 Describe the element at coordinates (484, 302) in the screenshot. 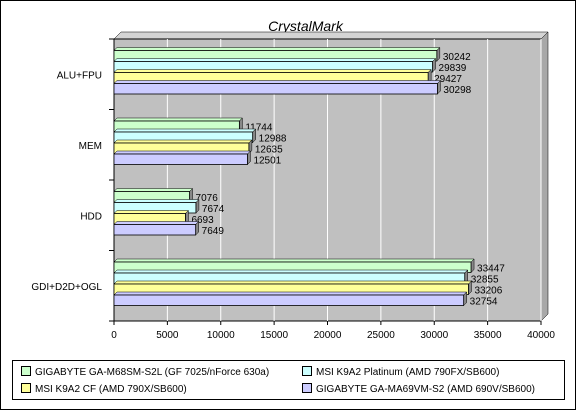

I see `bar-value-label: 32754` at that location.